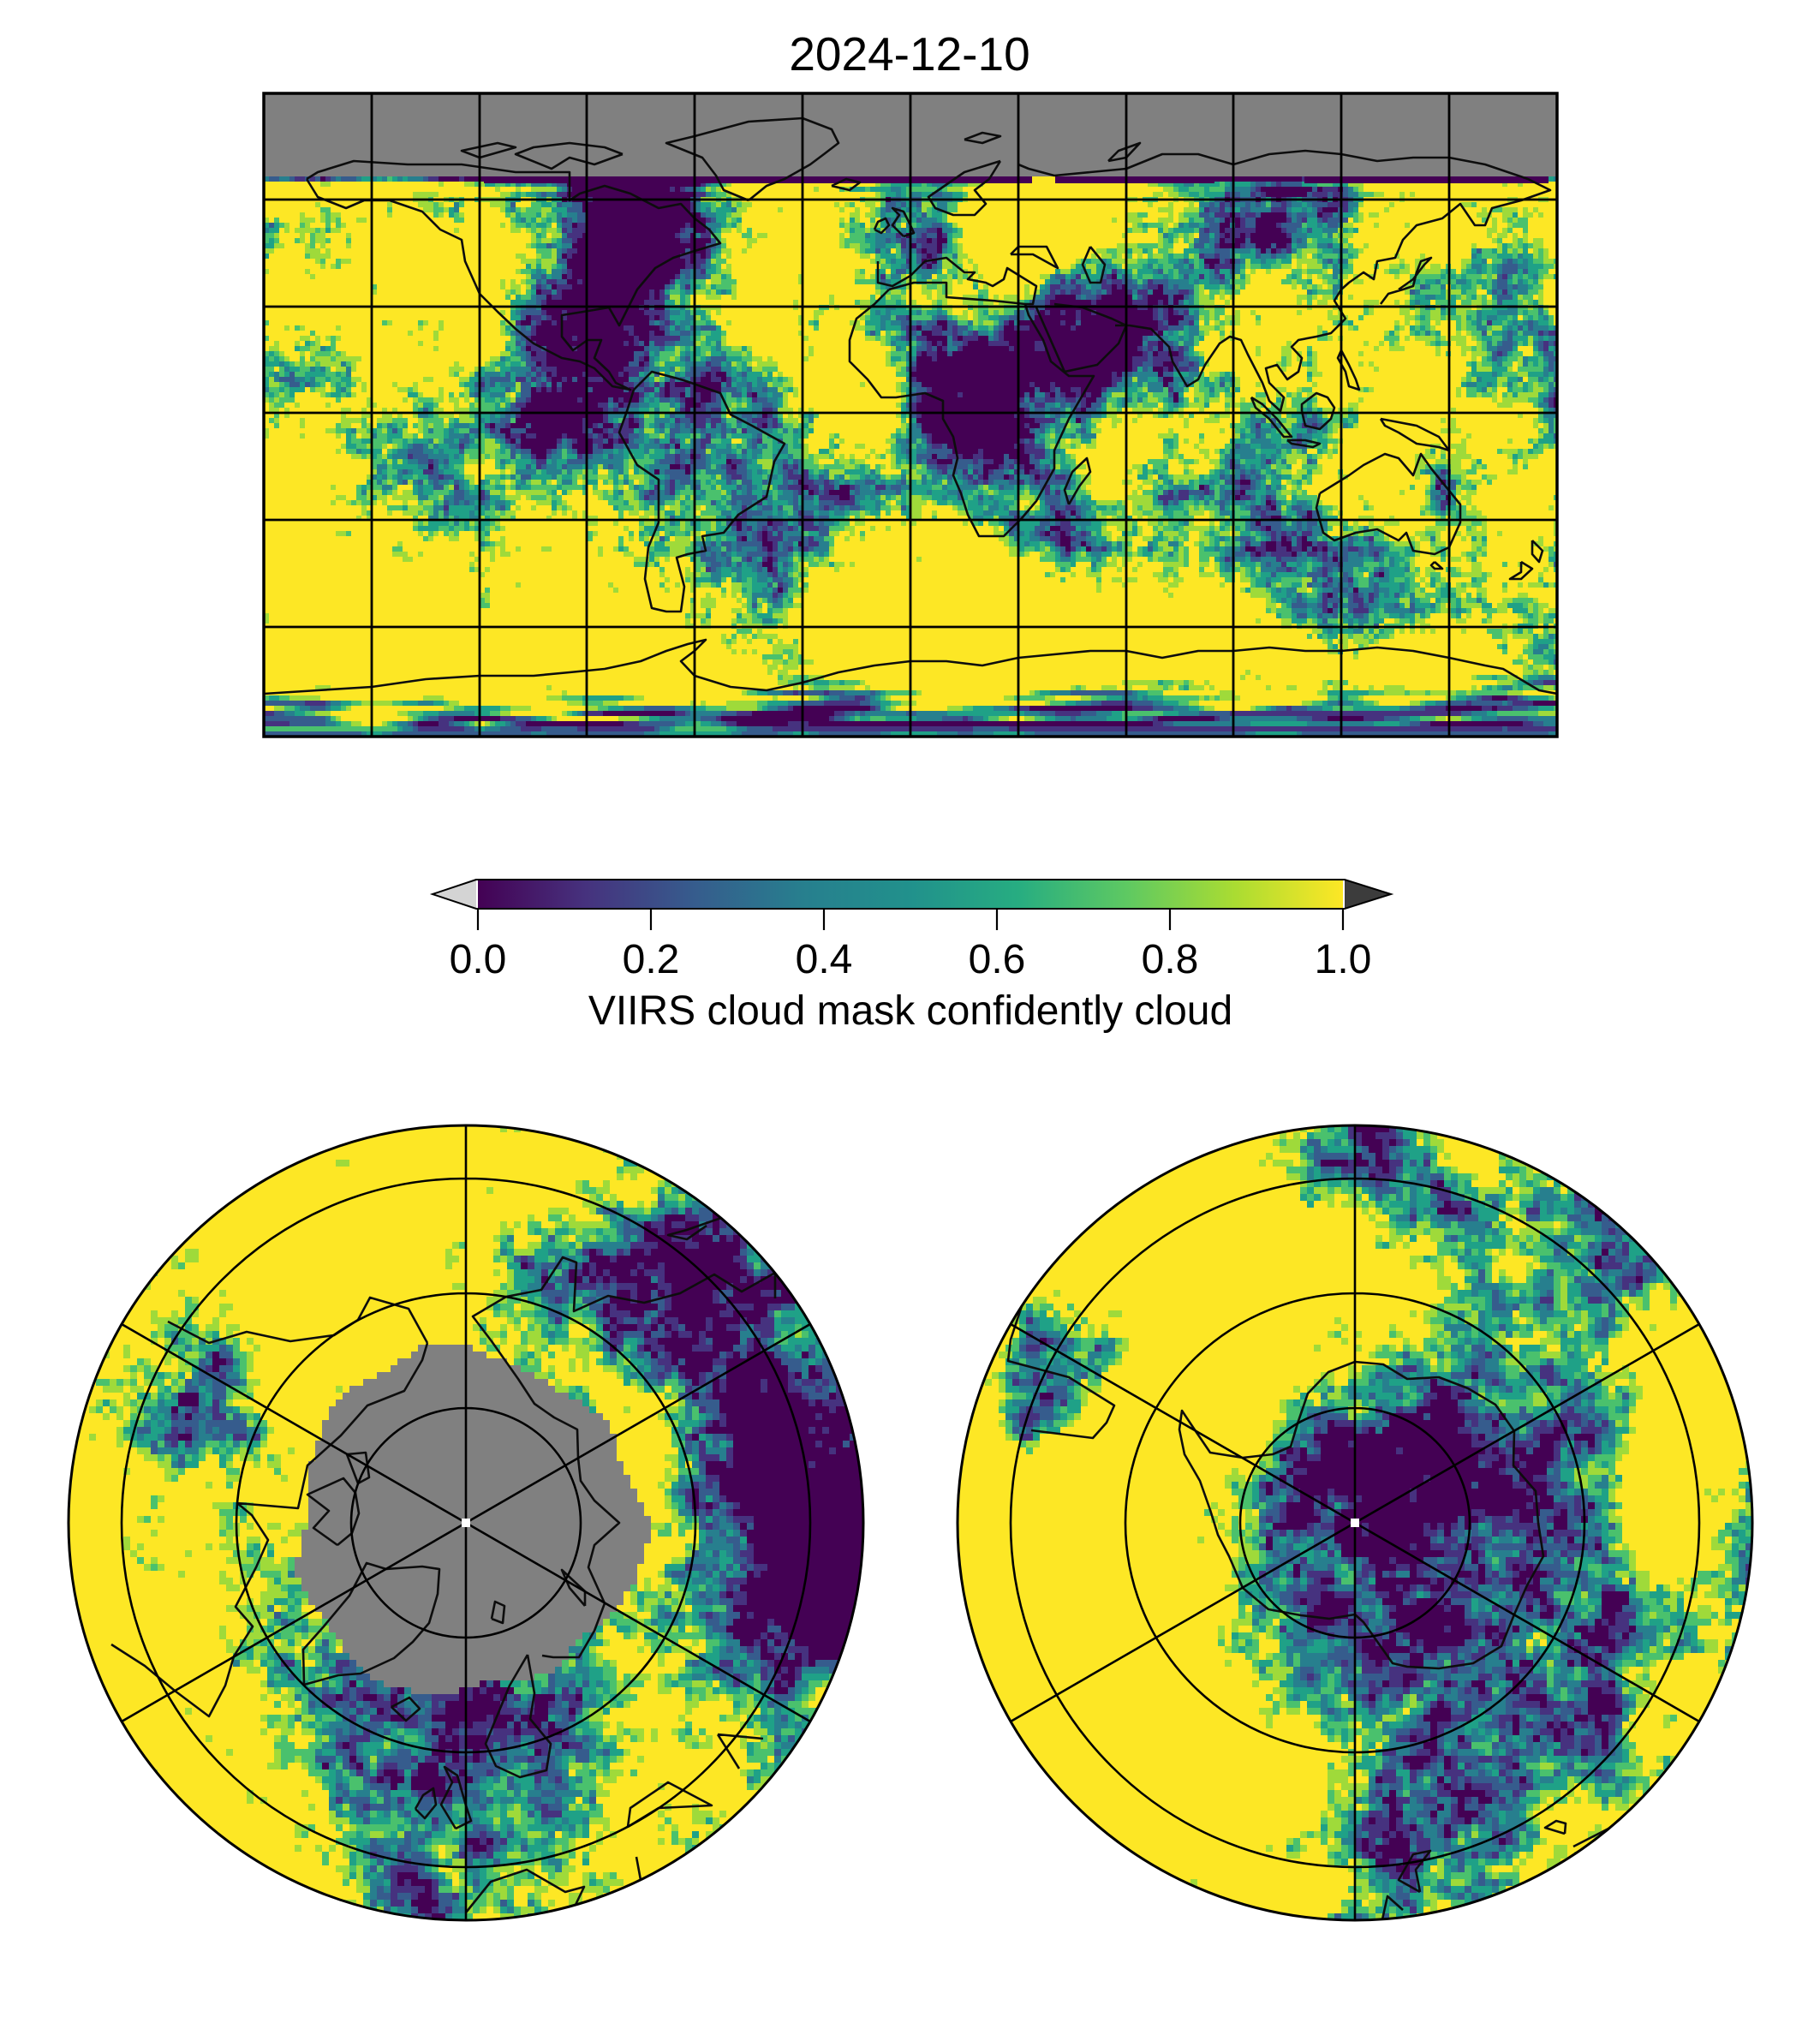  Describe the element at coordinates (909, 54) in the screenshot. I see `svg-text: 2024-12-10` at that location.